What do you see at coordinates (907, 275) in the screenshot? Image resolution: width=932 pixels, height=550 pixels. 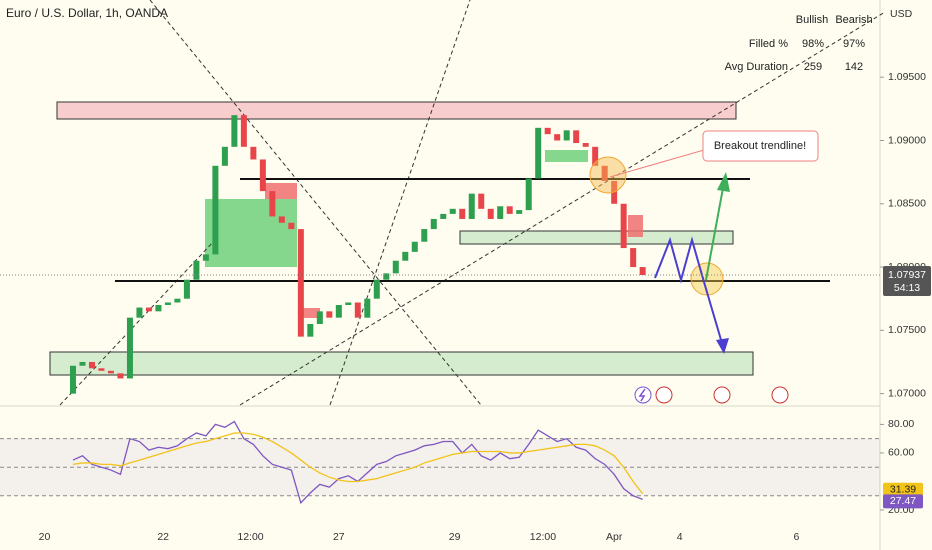 I see `last-price-label: 1.07937` at bounding box center [907, 275].